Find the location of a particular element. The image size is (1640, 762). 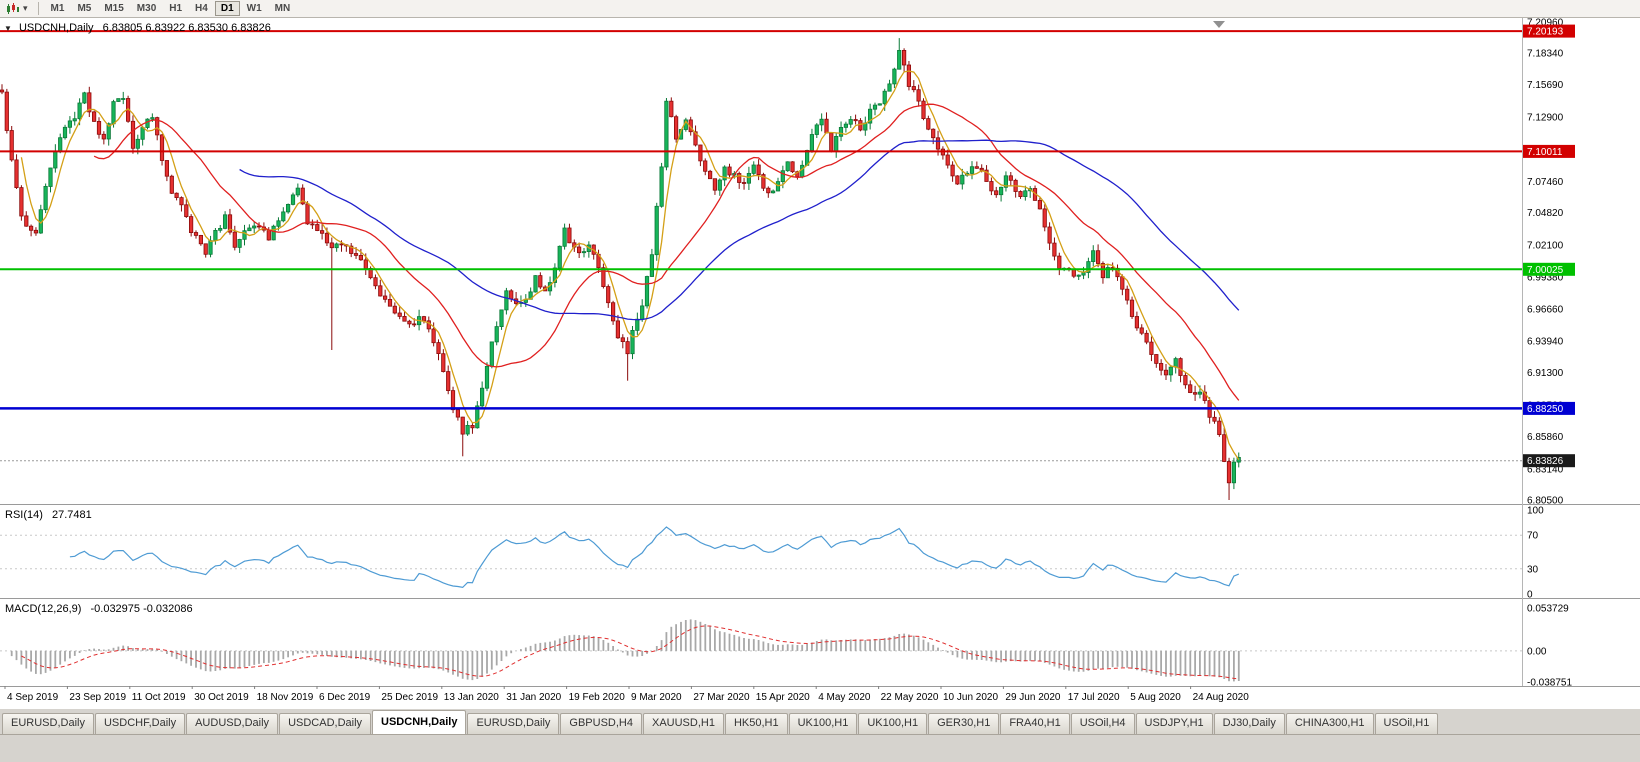

collapse-arrow-icon: ▼ is located at coordinates (8, 28).